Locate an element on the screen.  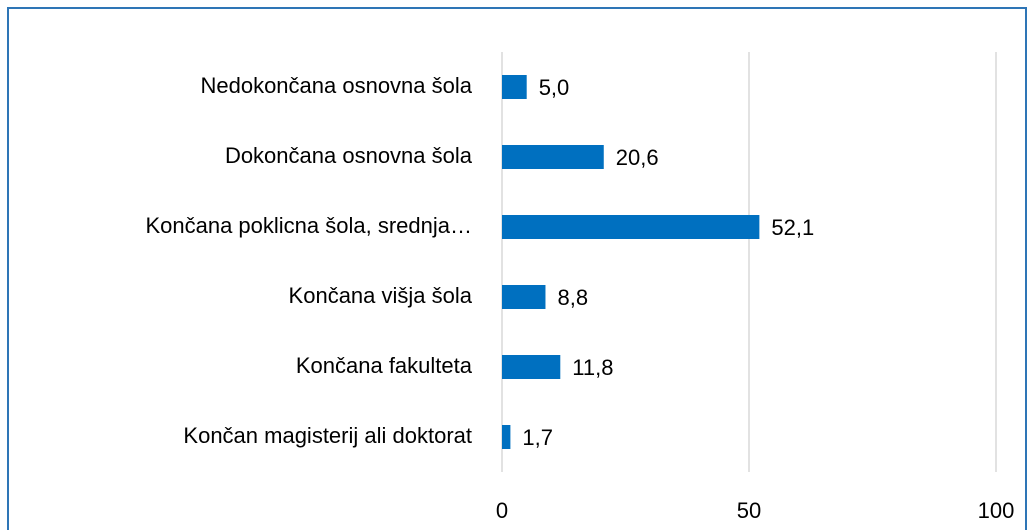
x-tick-label: 0 is located at coordinates (502, 510).